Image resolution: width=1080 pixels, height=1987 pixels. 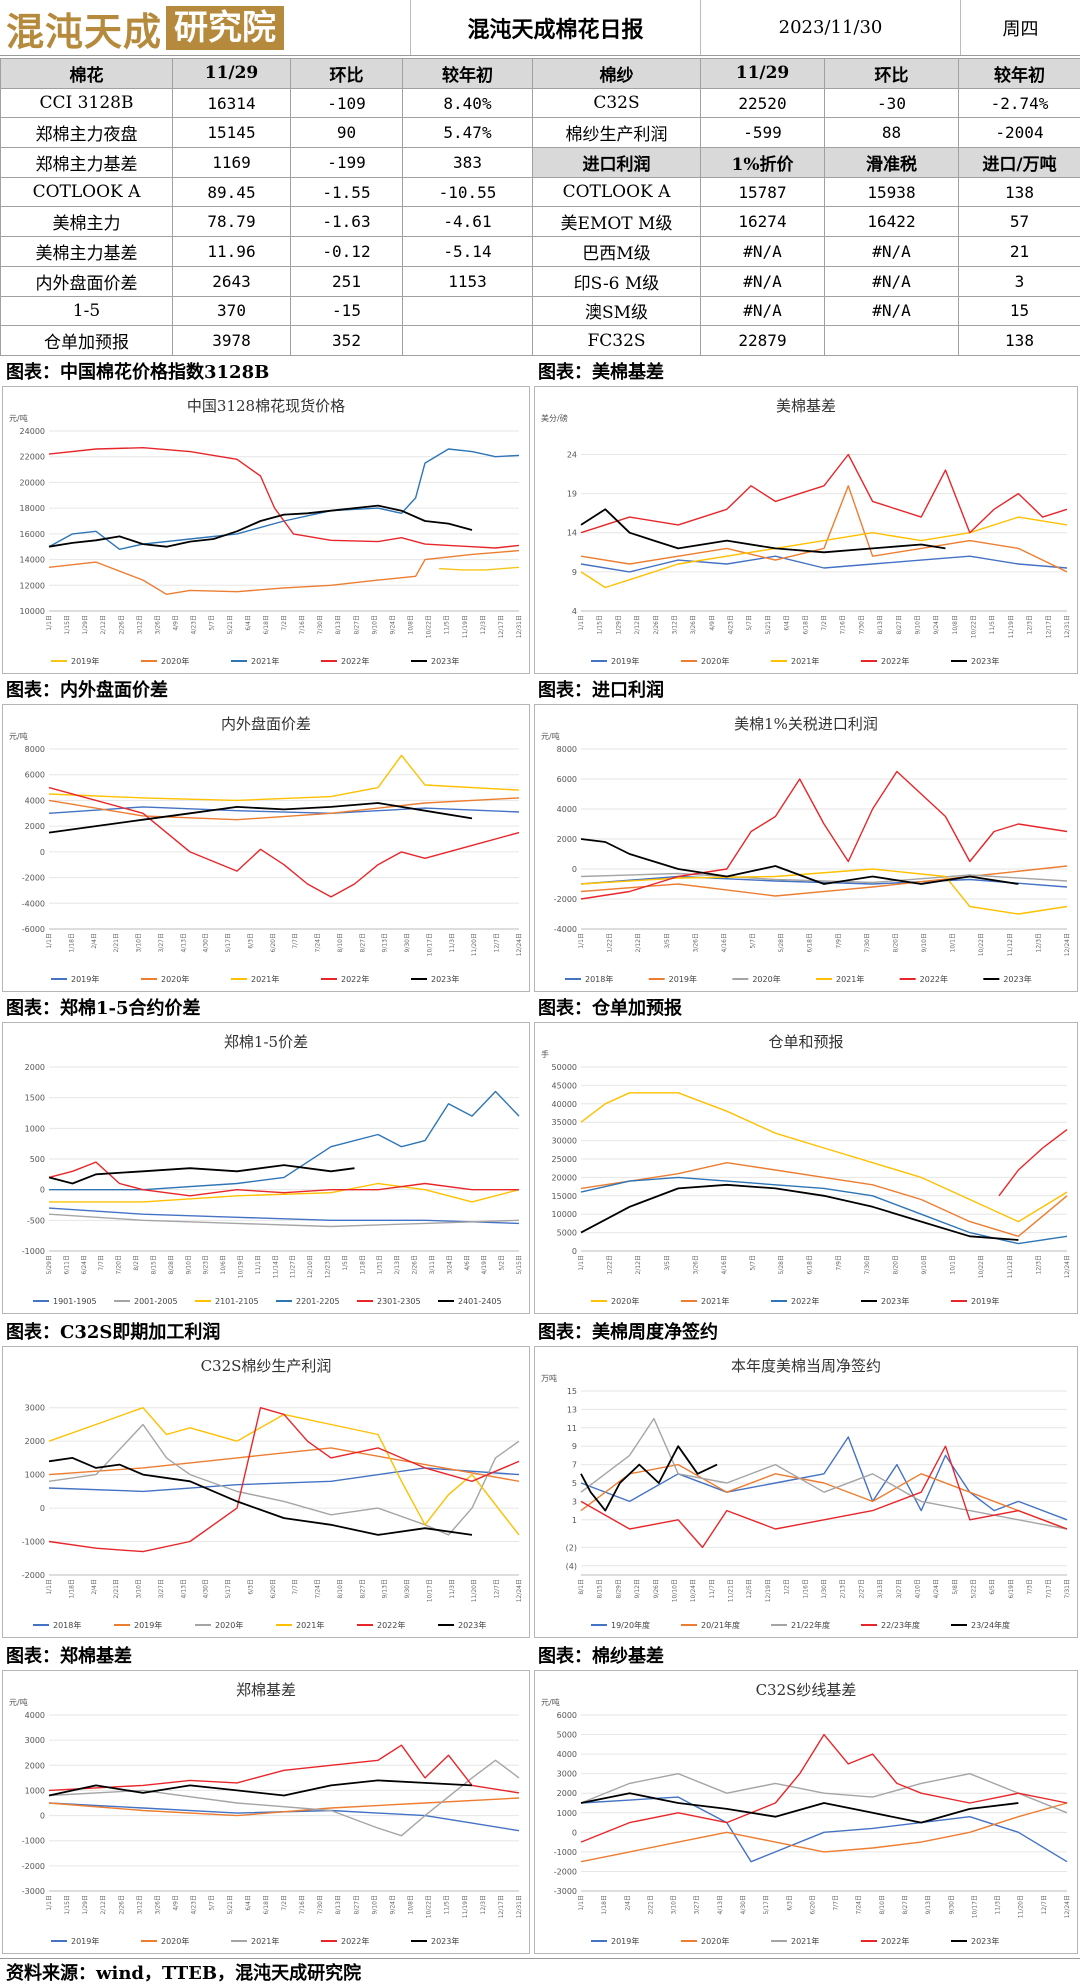 What do you see at coordinates (712, 1588) in the screenshot?
I see `x-tick-label: 11/7日` at bounding box center [712, 1588].